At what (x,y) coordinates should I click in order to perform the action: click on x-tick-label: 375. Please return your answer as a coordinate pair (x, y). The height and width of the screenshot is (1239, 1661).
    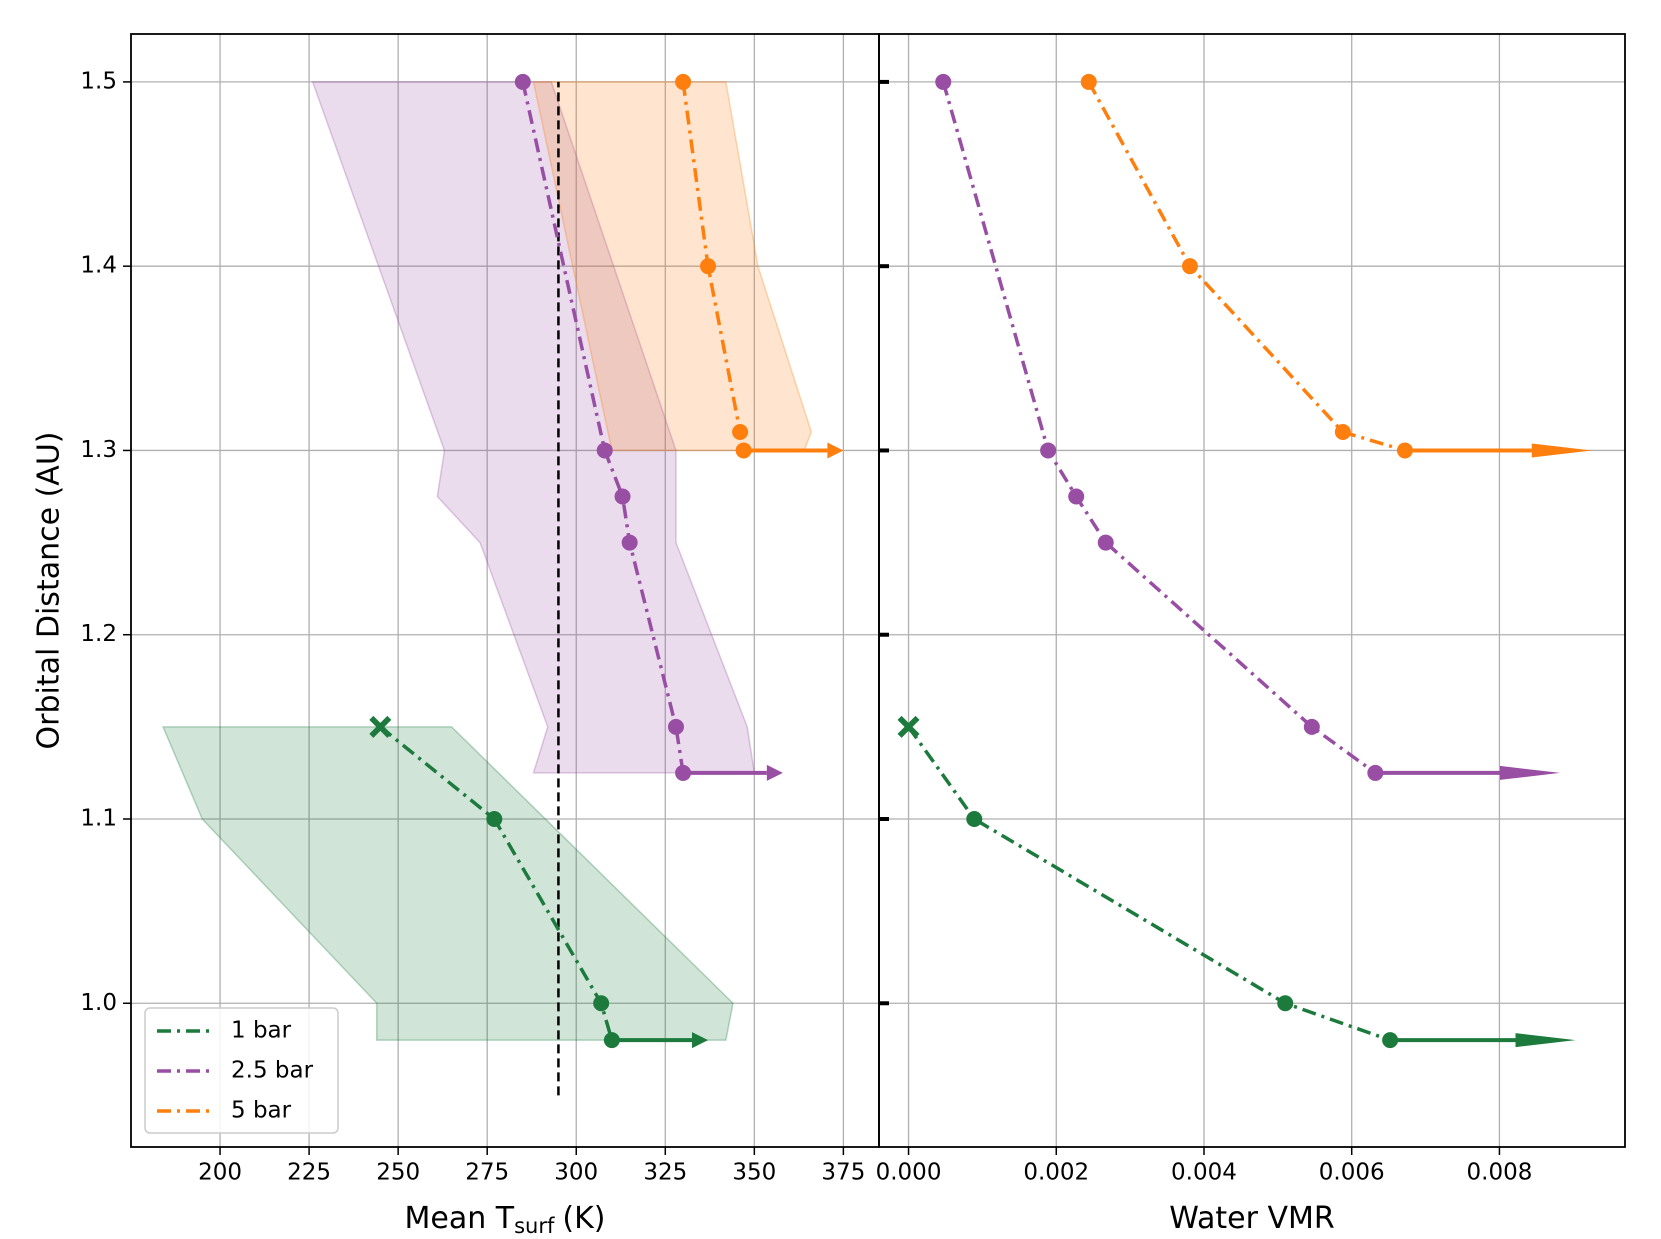
    Looking at the image, I should click on (843, 1173).